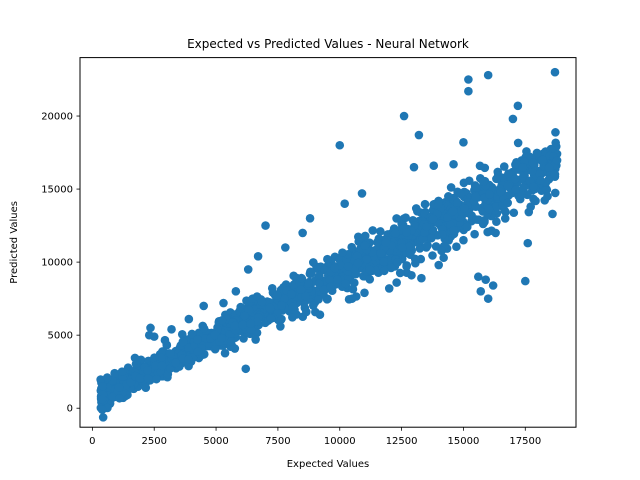 This screenshot has width=640, height=480. I want to click on x-tick-label-4: 10000, so click(340, 441).